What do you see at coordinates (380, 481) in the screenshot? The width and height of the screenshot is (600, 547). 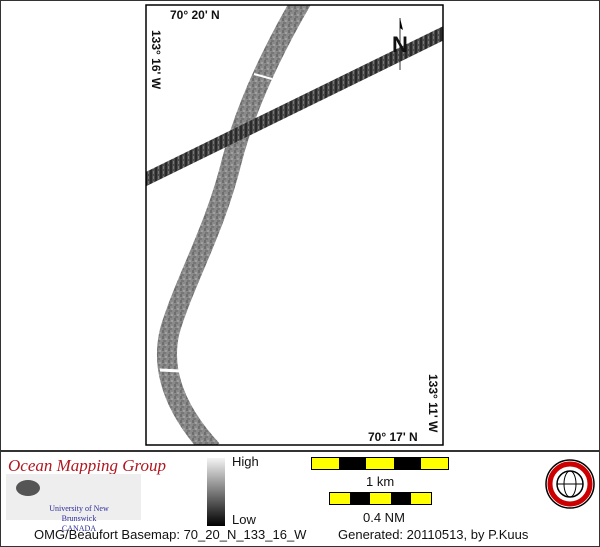 I see `scale-km-label: 1 km` at bounding box center [380, 481].